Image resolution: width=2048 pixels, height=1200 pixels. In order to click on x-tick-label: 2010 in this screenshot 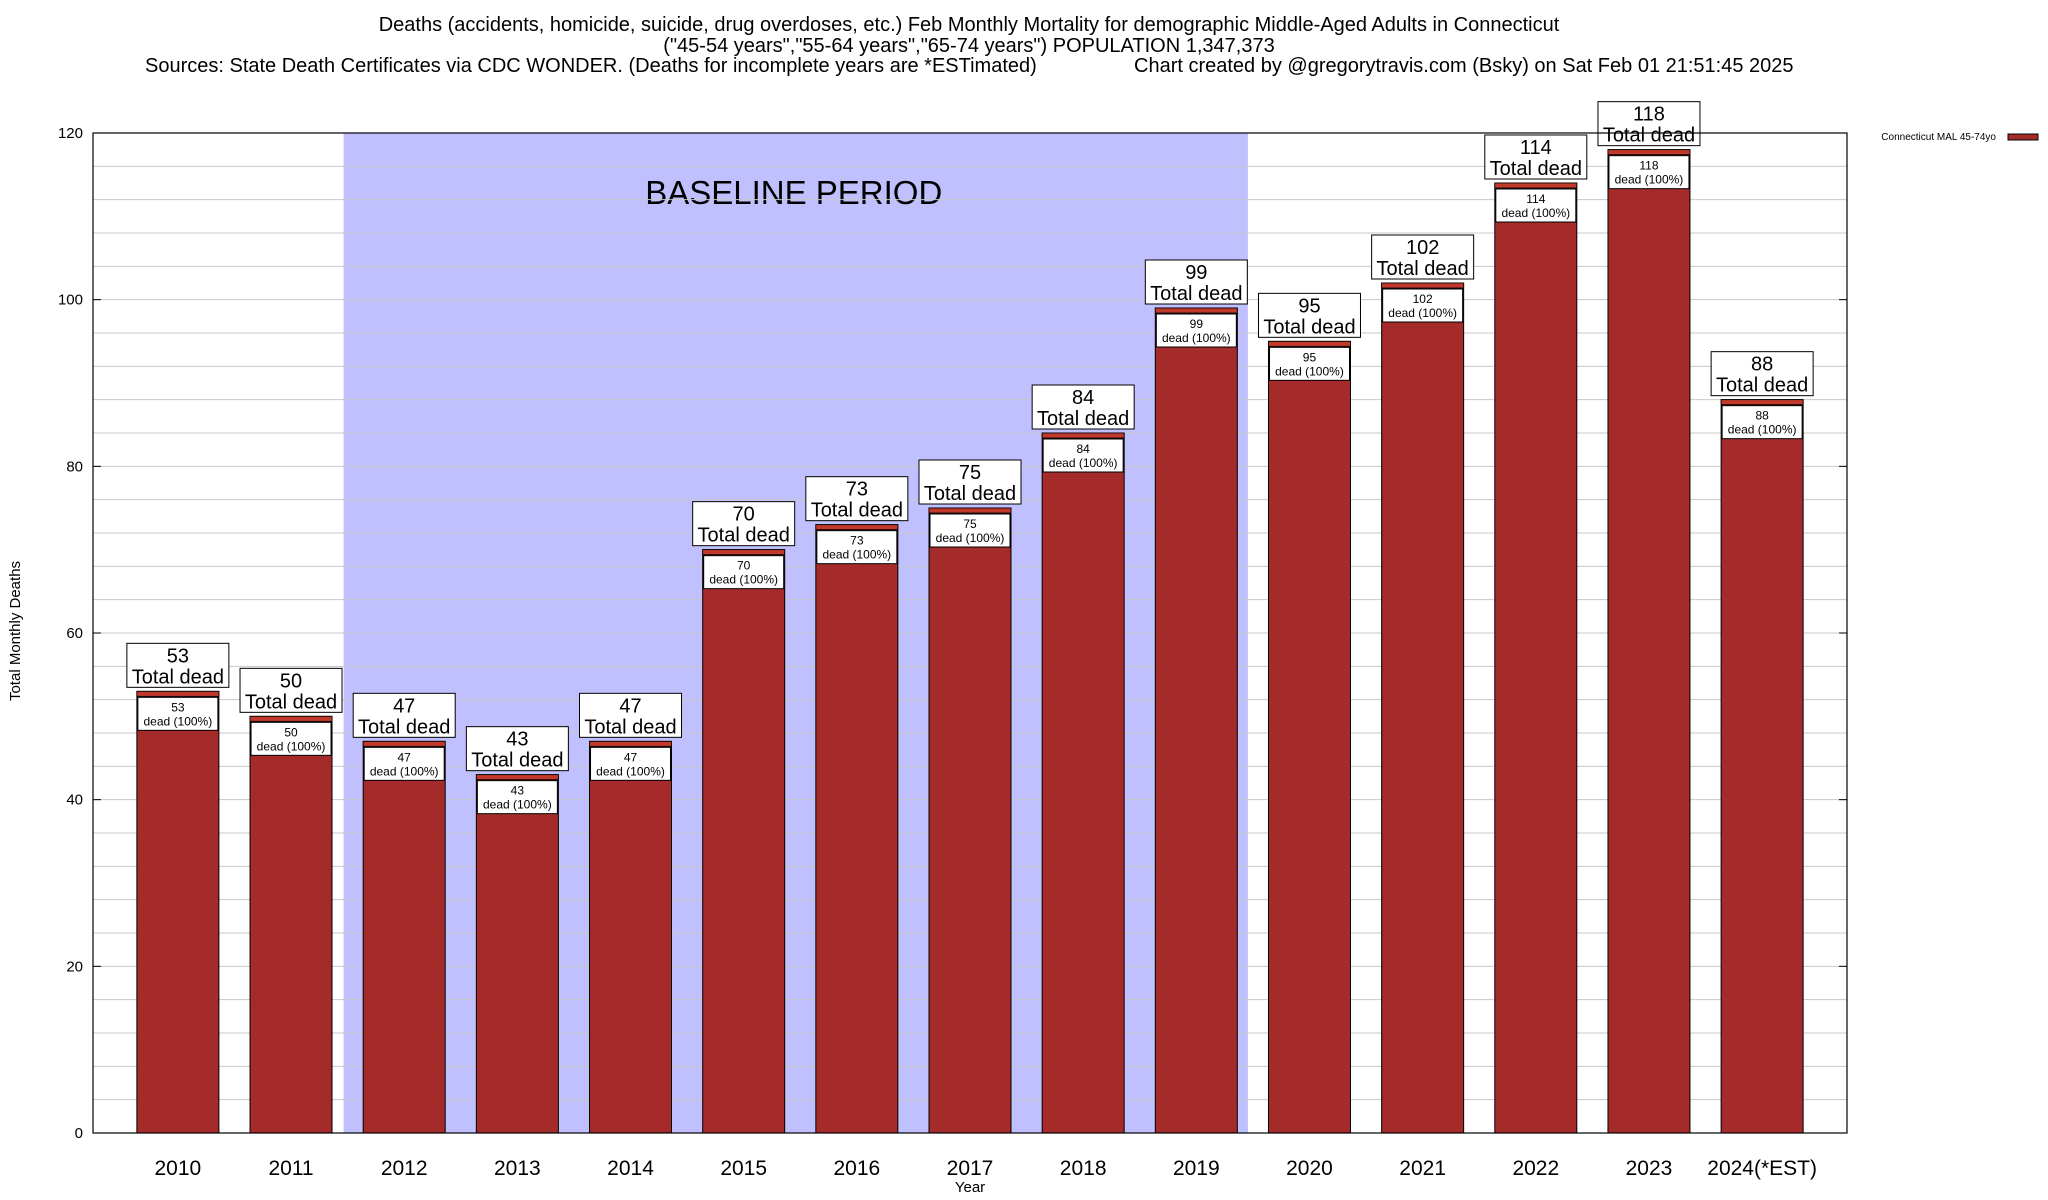, I will do `click(178, 1168)`.